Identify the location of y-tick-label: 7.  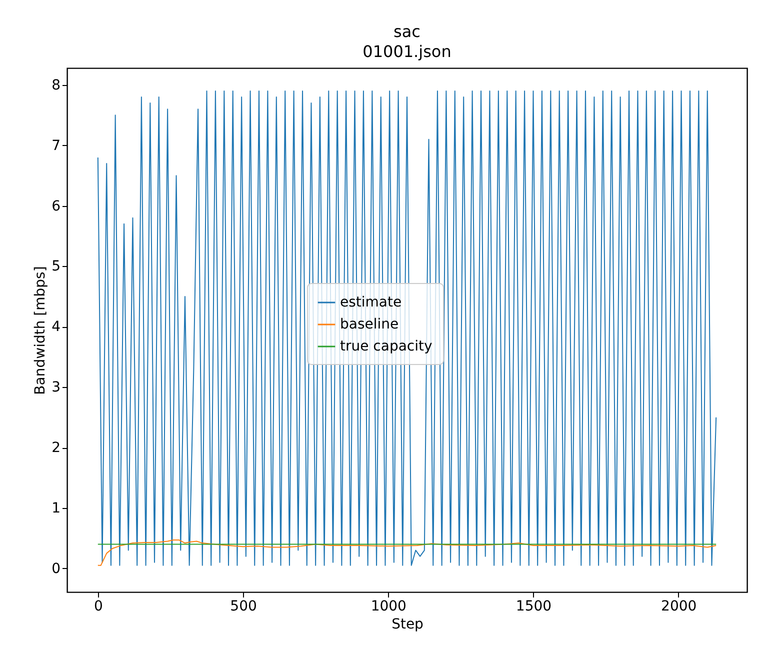
(56, 146).